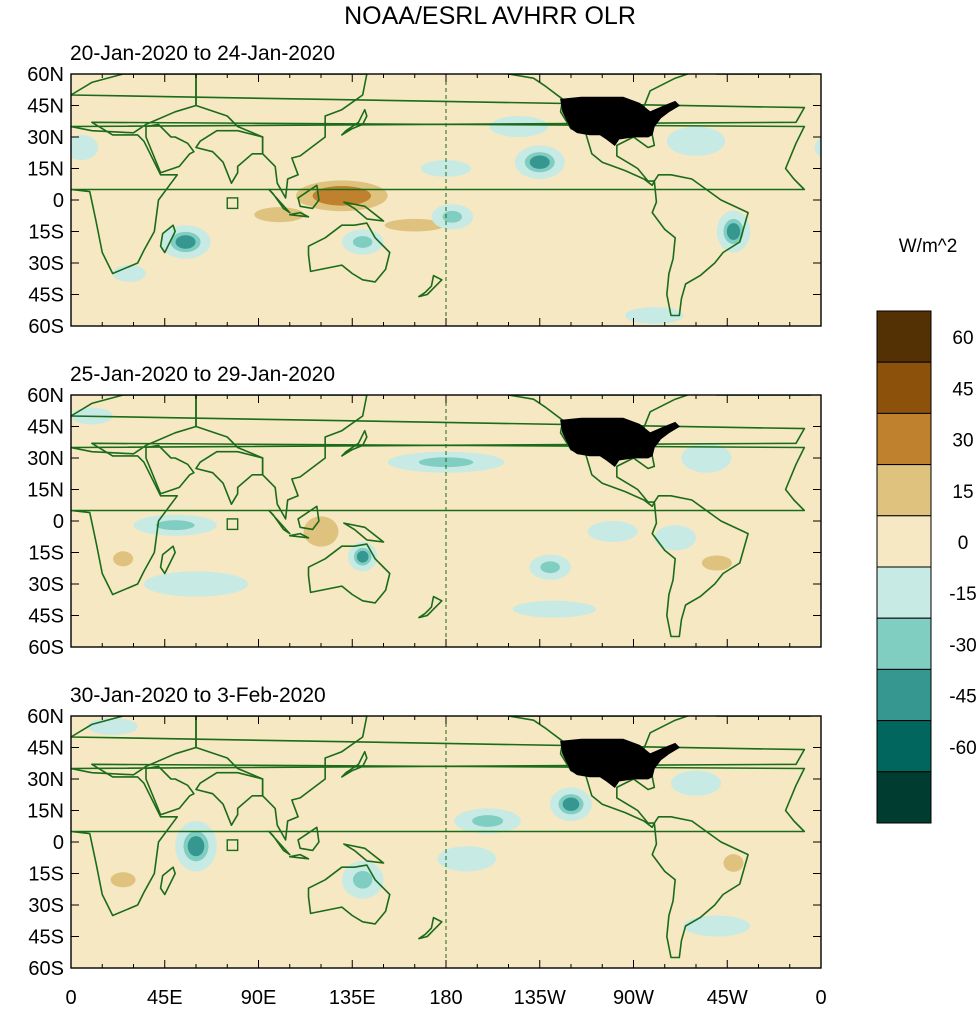 The width and height of the screenshot is (980, 1014). What do you see at coordinates (928, 246) in the screenshot?
I see `colorbar-units: W/m^2` at bounding box center [928, 246].